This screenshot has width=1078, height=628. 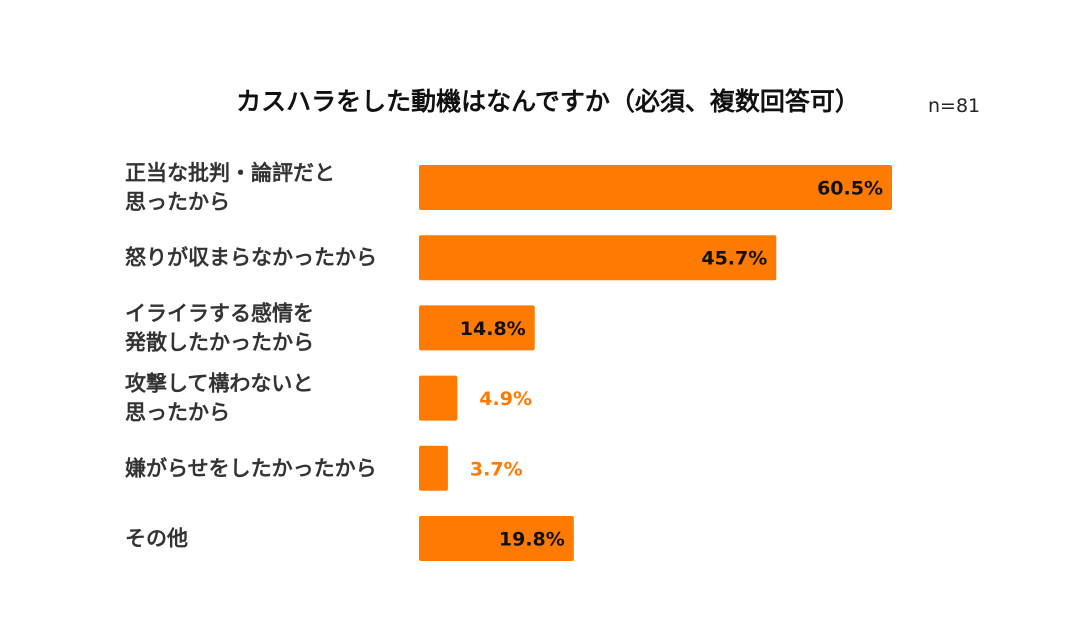 I want to click on category-label-1: 怒りが収まらなかったから, so click(x=251, y=258).